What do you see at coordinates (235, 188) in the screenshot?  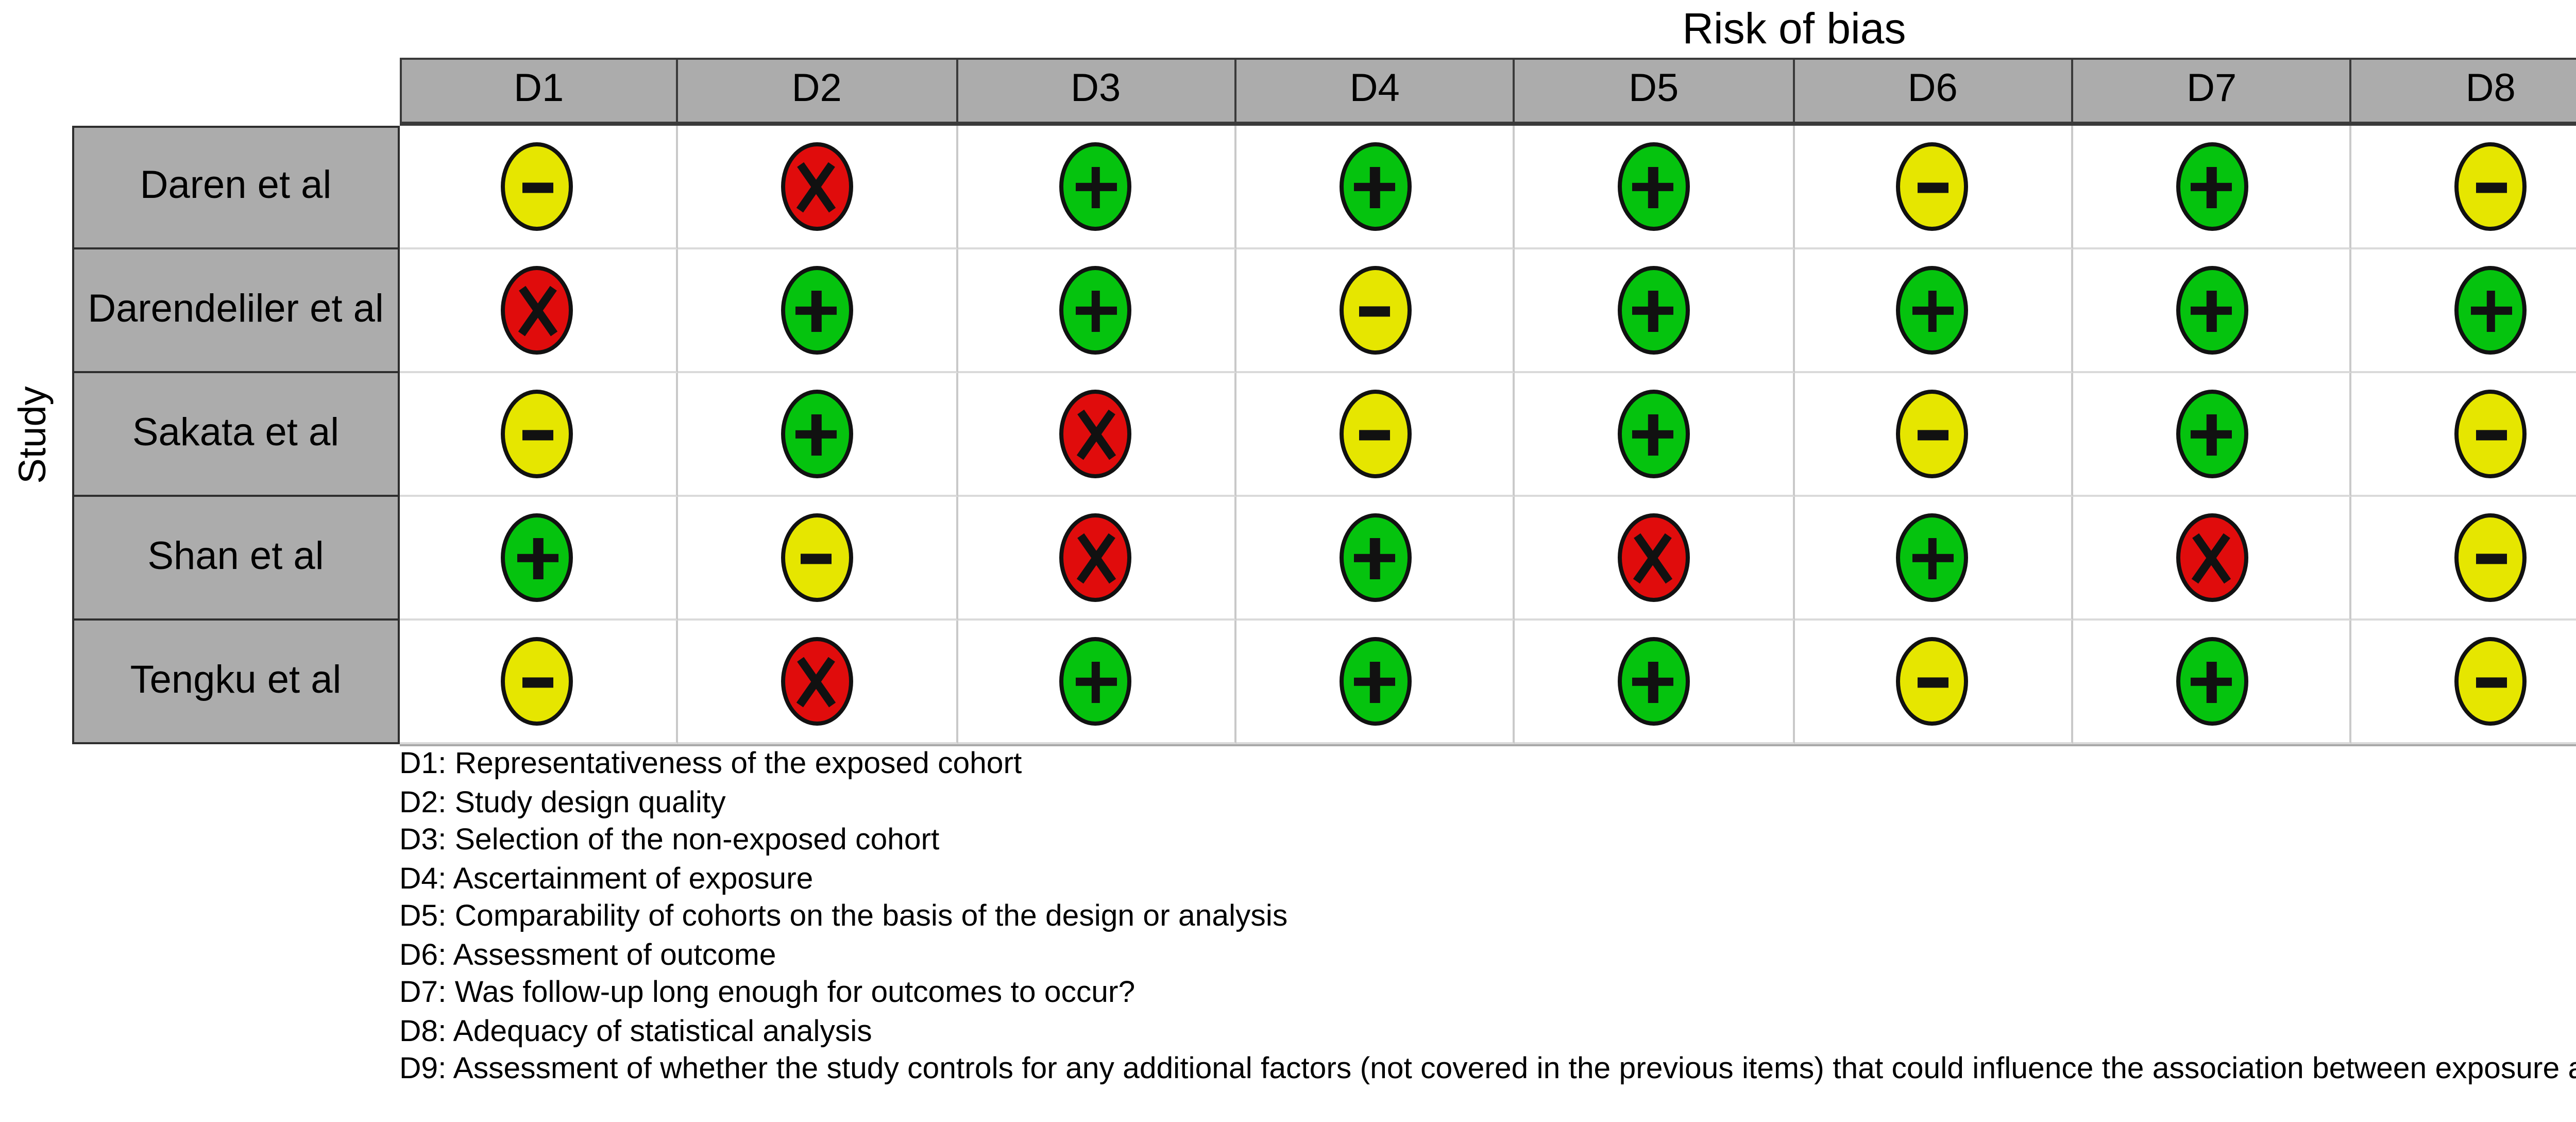 I see `study-label: Daren et al` at bounding box center [235, 188].